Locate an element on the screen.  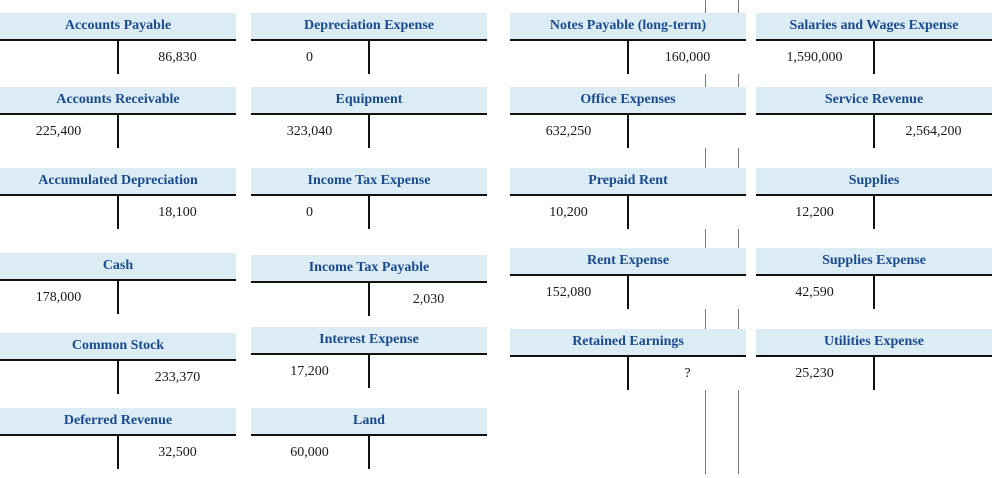
account-title: Supplies Expense is located at coordinates (874, 261).